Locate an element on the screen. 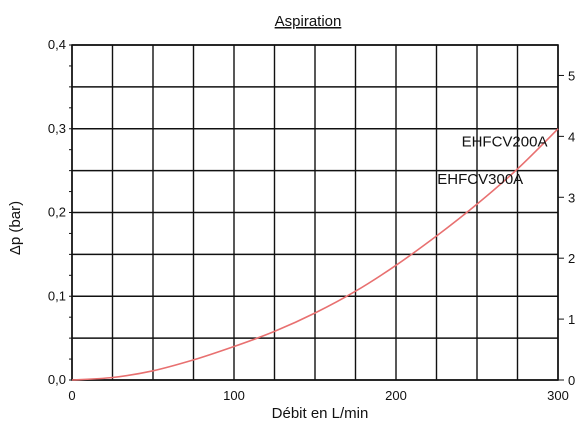  x-tick-label: 200 is located at coordinates (396, 395).